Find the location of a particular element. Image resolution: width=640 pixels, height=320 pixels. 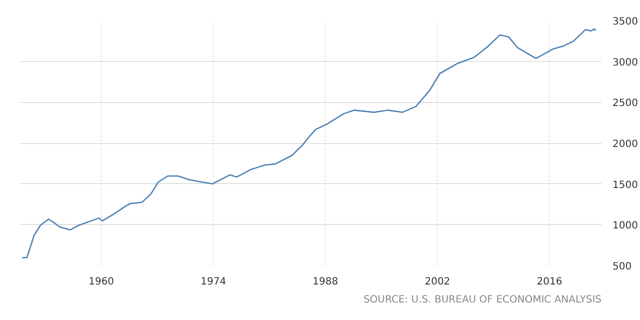

x-tick-label: 1974 is located at coordinates (213, 282).